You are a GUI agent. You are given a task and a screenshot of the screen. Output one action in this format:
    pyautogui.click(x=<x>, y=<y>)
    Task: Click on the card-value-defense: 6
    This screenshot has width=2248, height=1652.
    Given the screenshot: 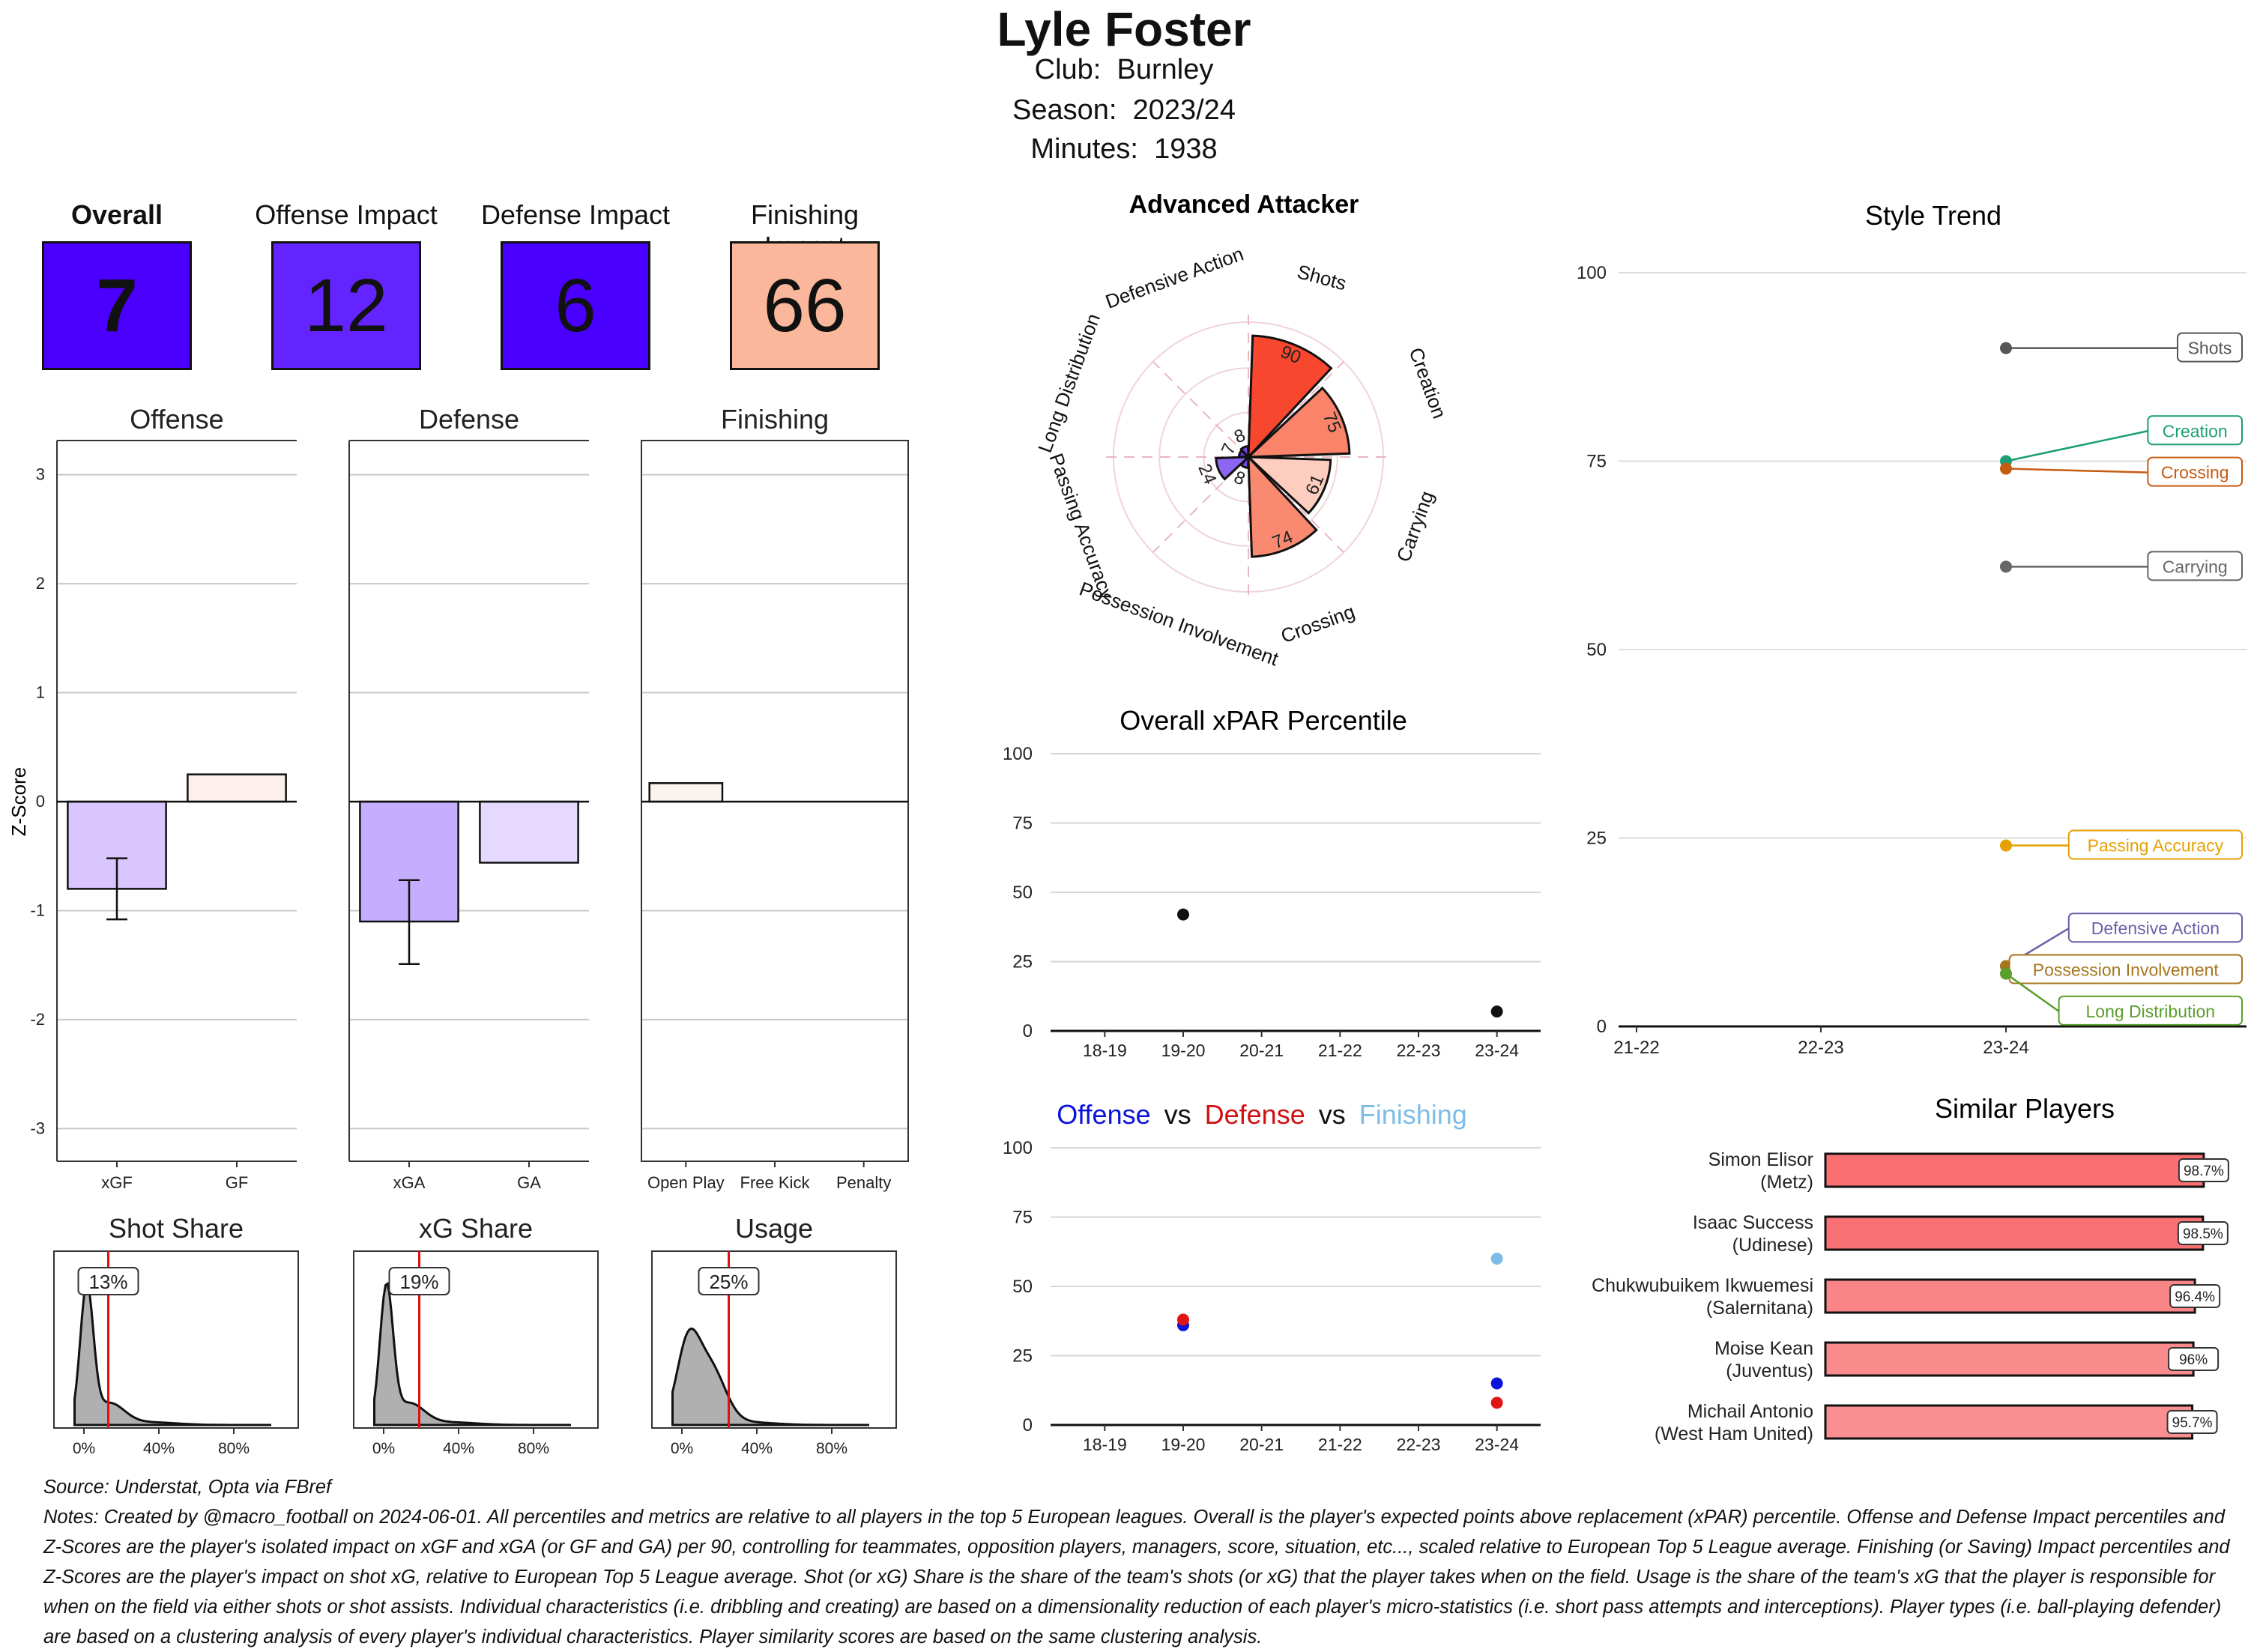 What is the action you would take?
    pyautogui.click(x=575, y=305)
    